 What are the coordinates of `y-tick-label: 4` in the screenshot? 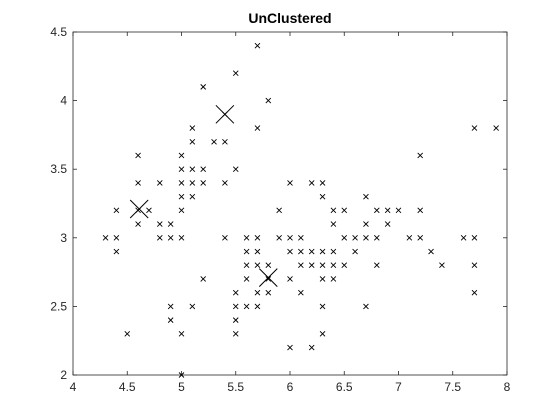 It's located at (63, 101).